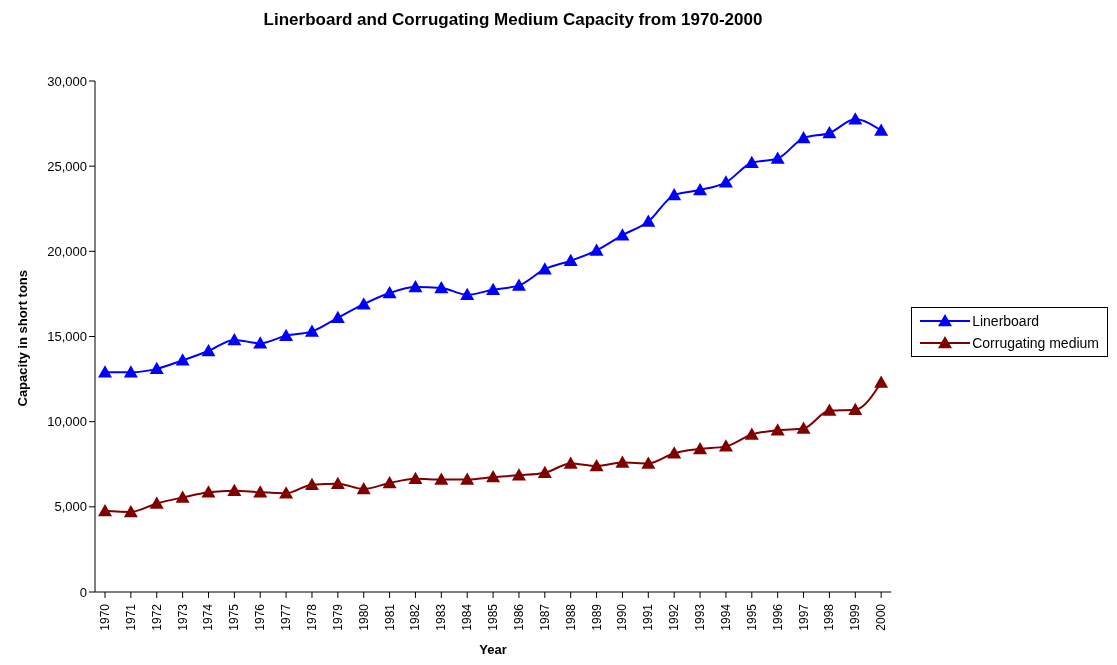 The width and height of the screenshot is (1117, 665). Describe the element at coordinates (829, 617) in the screenshot. I see `x-tick-label: 1998` at that location.